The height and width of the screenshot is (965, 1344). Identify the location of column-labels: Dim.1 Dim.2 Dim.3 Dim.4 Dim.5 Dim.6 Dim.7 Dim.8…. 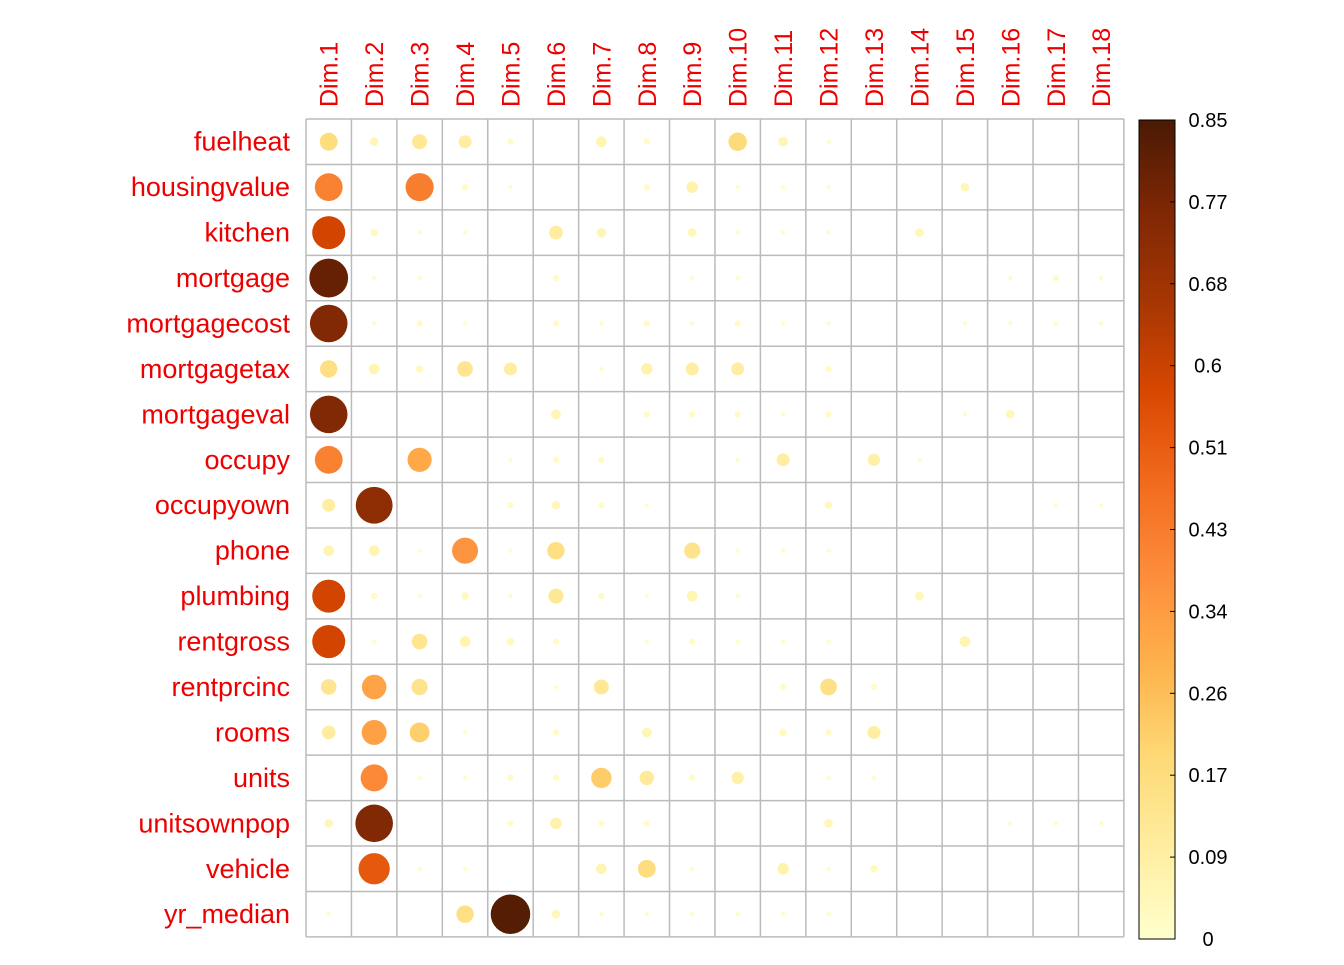
(716, 67).